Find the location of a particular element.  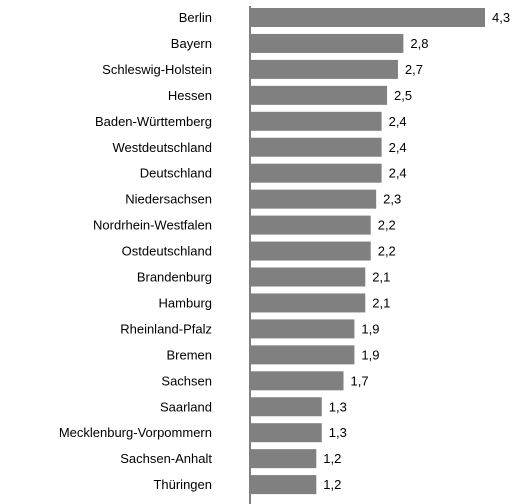

category-label: Schleswig-Holstein is located at coordinates (157, 69).